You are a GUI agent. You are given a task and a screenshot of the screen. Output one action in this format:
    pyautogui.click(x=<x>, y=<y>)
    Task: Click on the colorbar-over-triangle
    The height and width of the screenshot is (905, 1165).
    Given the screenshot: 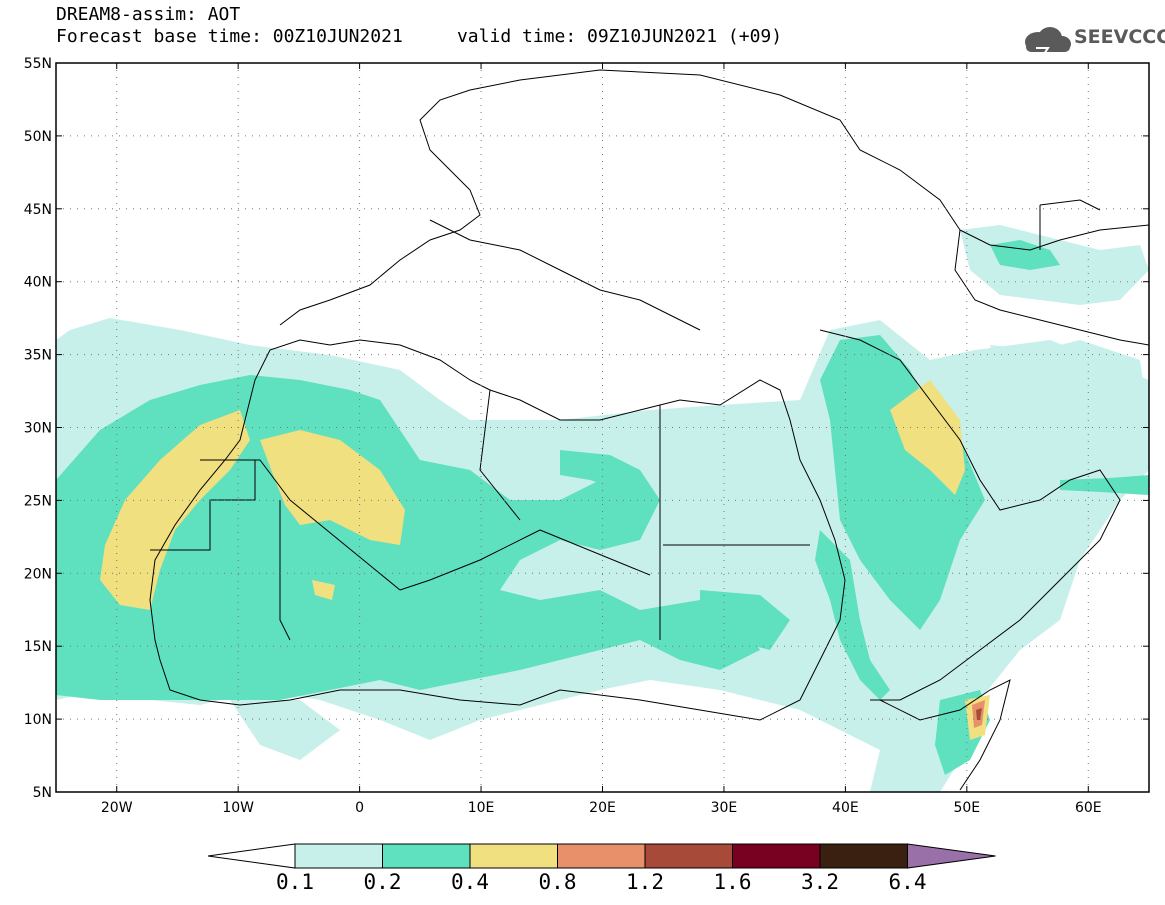 What is the action you would take?
    pyautogui.click(x=951, y=856)
    